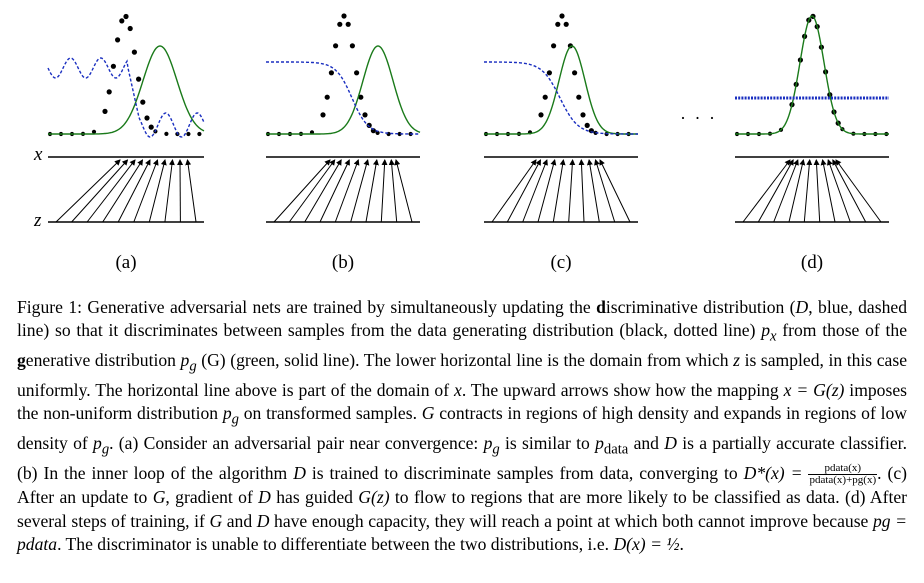  I want to click on x-axis-label: x, so click(38, 154).